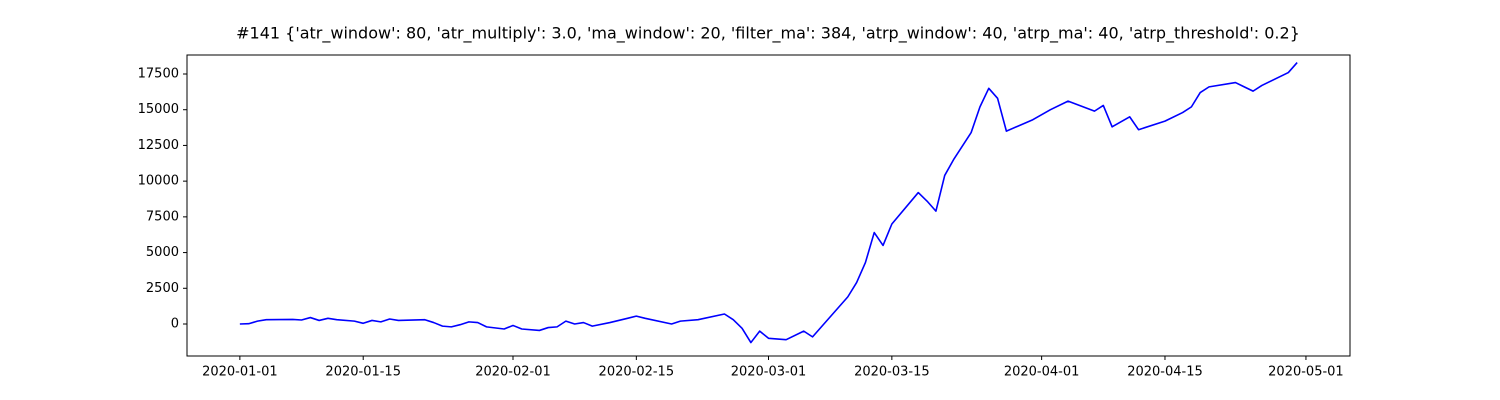 The height and width of the screenshot is (400, 1500). What do you see at coordinates (175, 324) in the screenshot?
I see `y-tick-label: 0` at bounding box center [175, 324].